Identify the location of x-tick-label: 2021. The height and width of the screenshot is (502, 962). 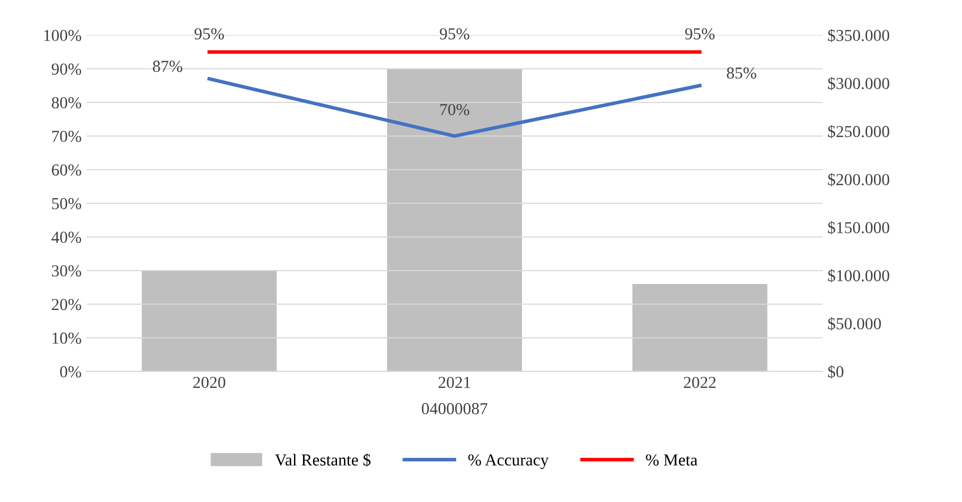
(454, 382).